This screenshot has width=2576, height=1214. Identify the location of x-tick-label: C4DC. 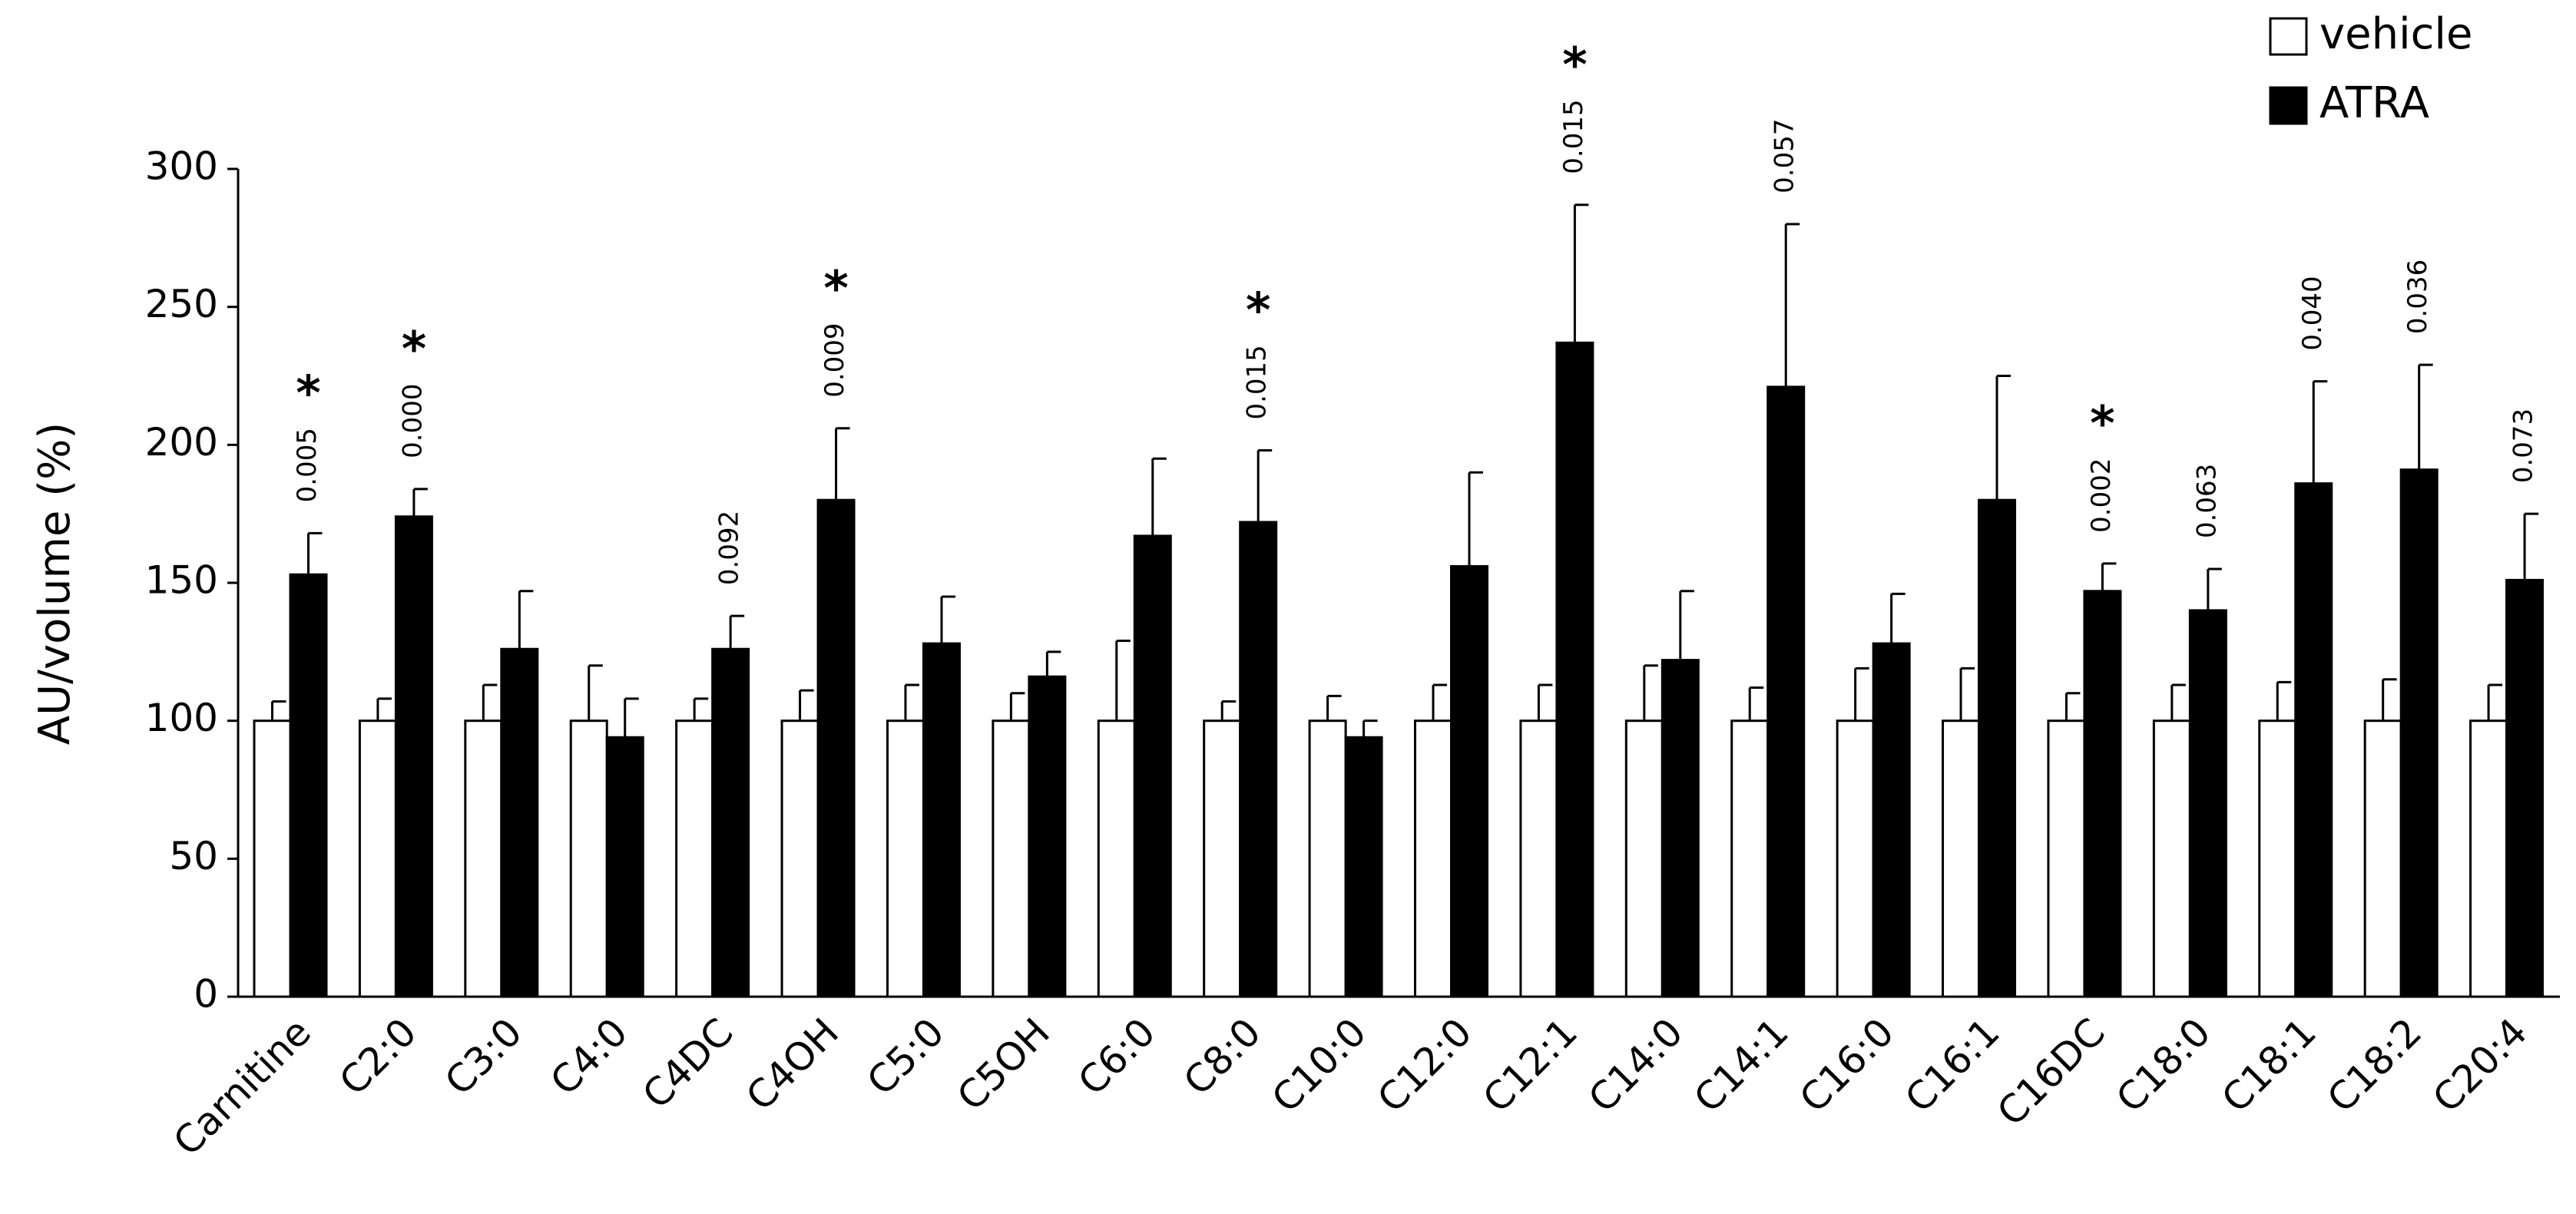
(688, 1063).